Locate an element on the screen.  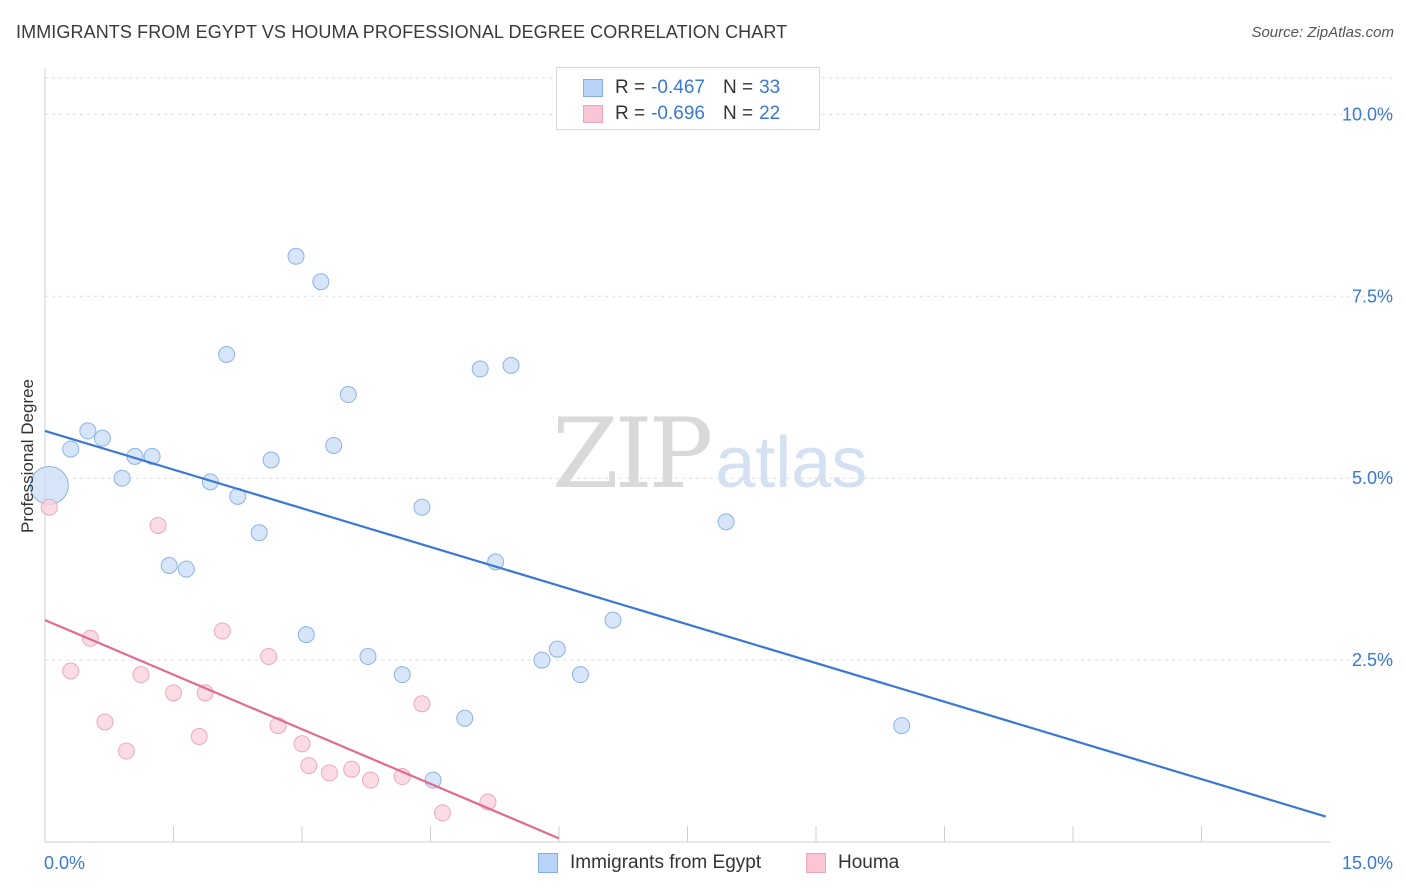
series-legend-egypt: Immigrants from Egypt is located at coordinates (649, 863).